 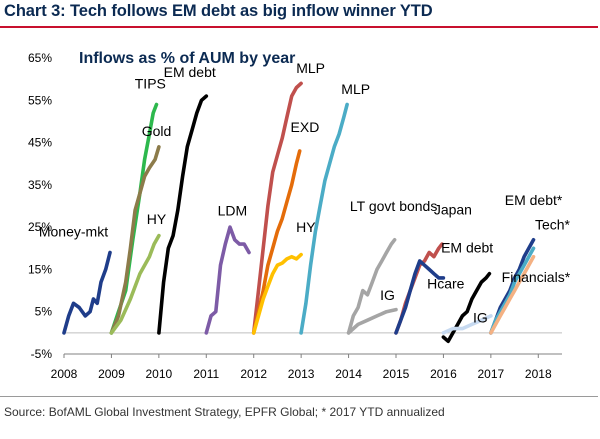 What do you see at coordinates (301, 374) in the screenshot?
I see `x-tick-label: 2013` at bounding box center [301, 374].